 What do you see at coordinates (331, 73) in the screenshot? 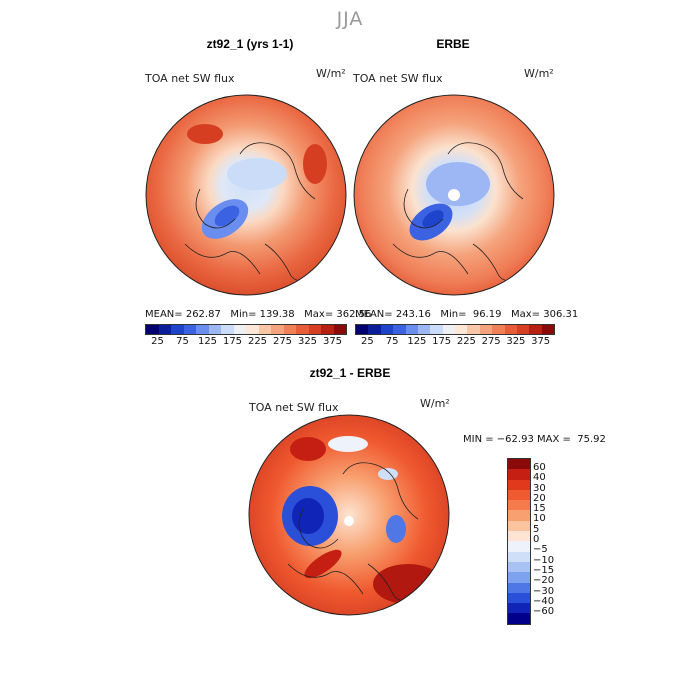
I see `panel-units-model: W/m²` at bounding box center [331, 73].